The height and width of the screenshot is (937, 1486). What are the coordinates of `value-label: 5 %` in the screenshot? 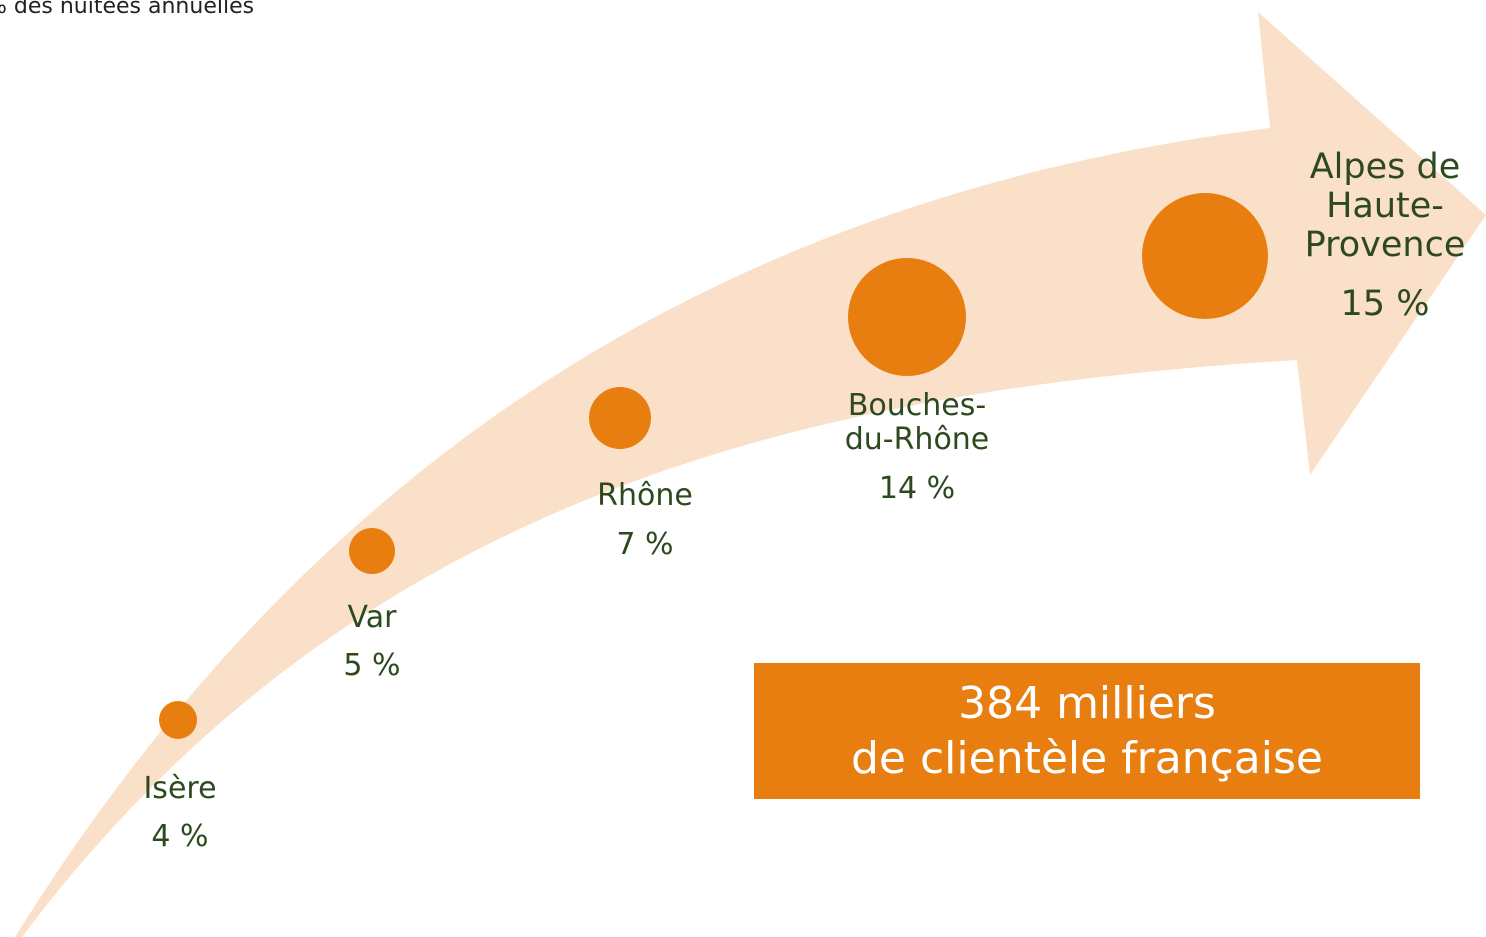 It's located at (372, 665).